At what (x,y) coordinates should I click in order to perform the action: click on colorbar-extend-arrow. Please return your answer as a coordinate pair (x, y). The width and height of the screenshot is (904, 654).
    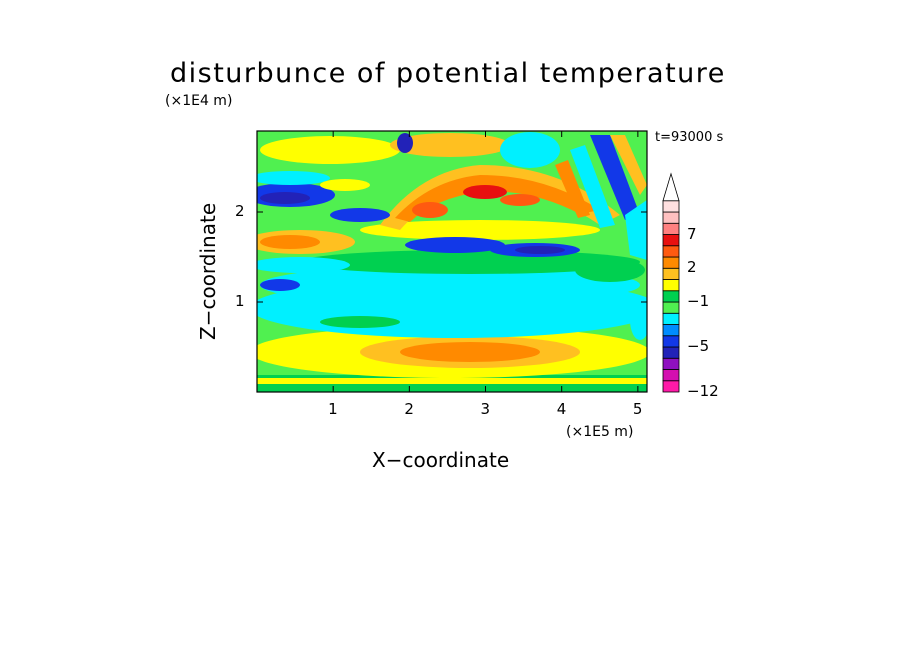
    Looking at the image, I should click on (671, 187).